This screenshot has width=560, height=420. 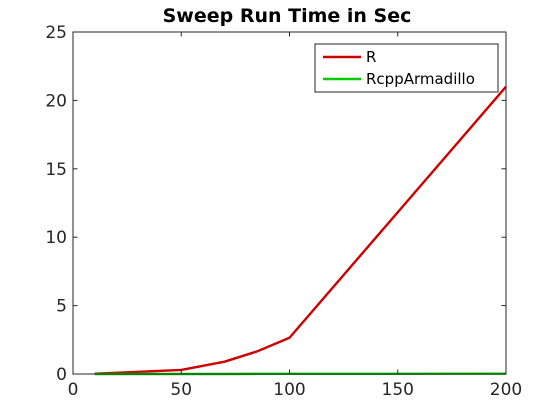 I want to click on y-tick-label: 0, so click(x=61, y=375).